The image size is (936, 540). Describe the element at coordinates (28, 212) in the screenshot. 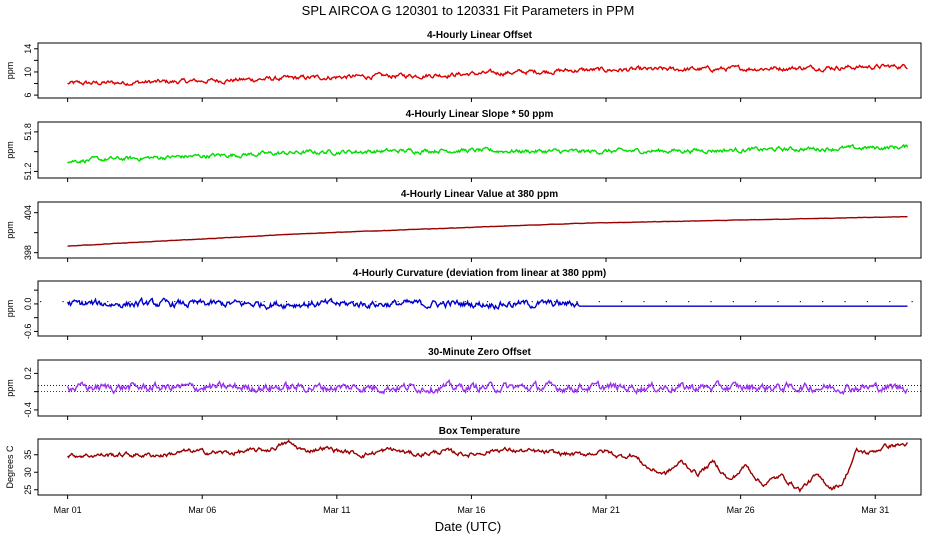

I see `y-tick-label: 404` at that location.